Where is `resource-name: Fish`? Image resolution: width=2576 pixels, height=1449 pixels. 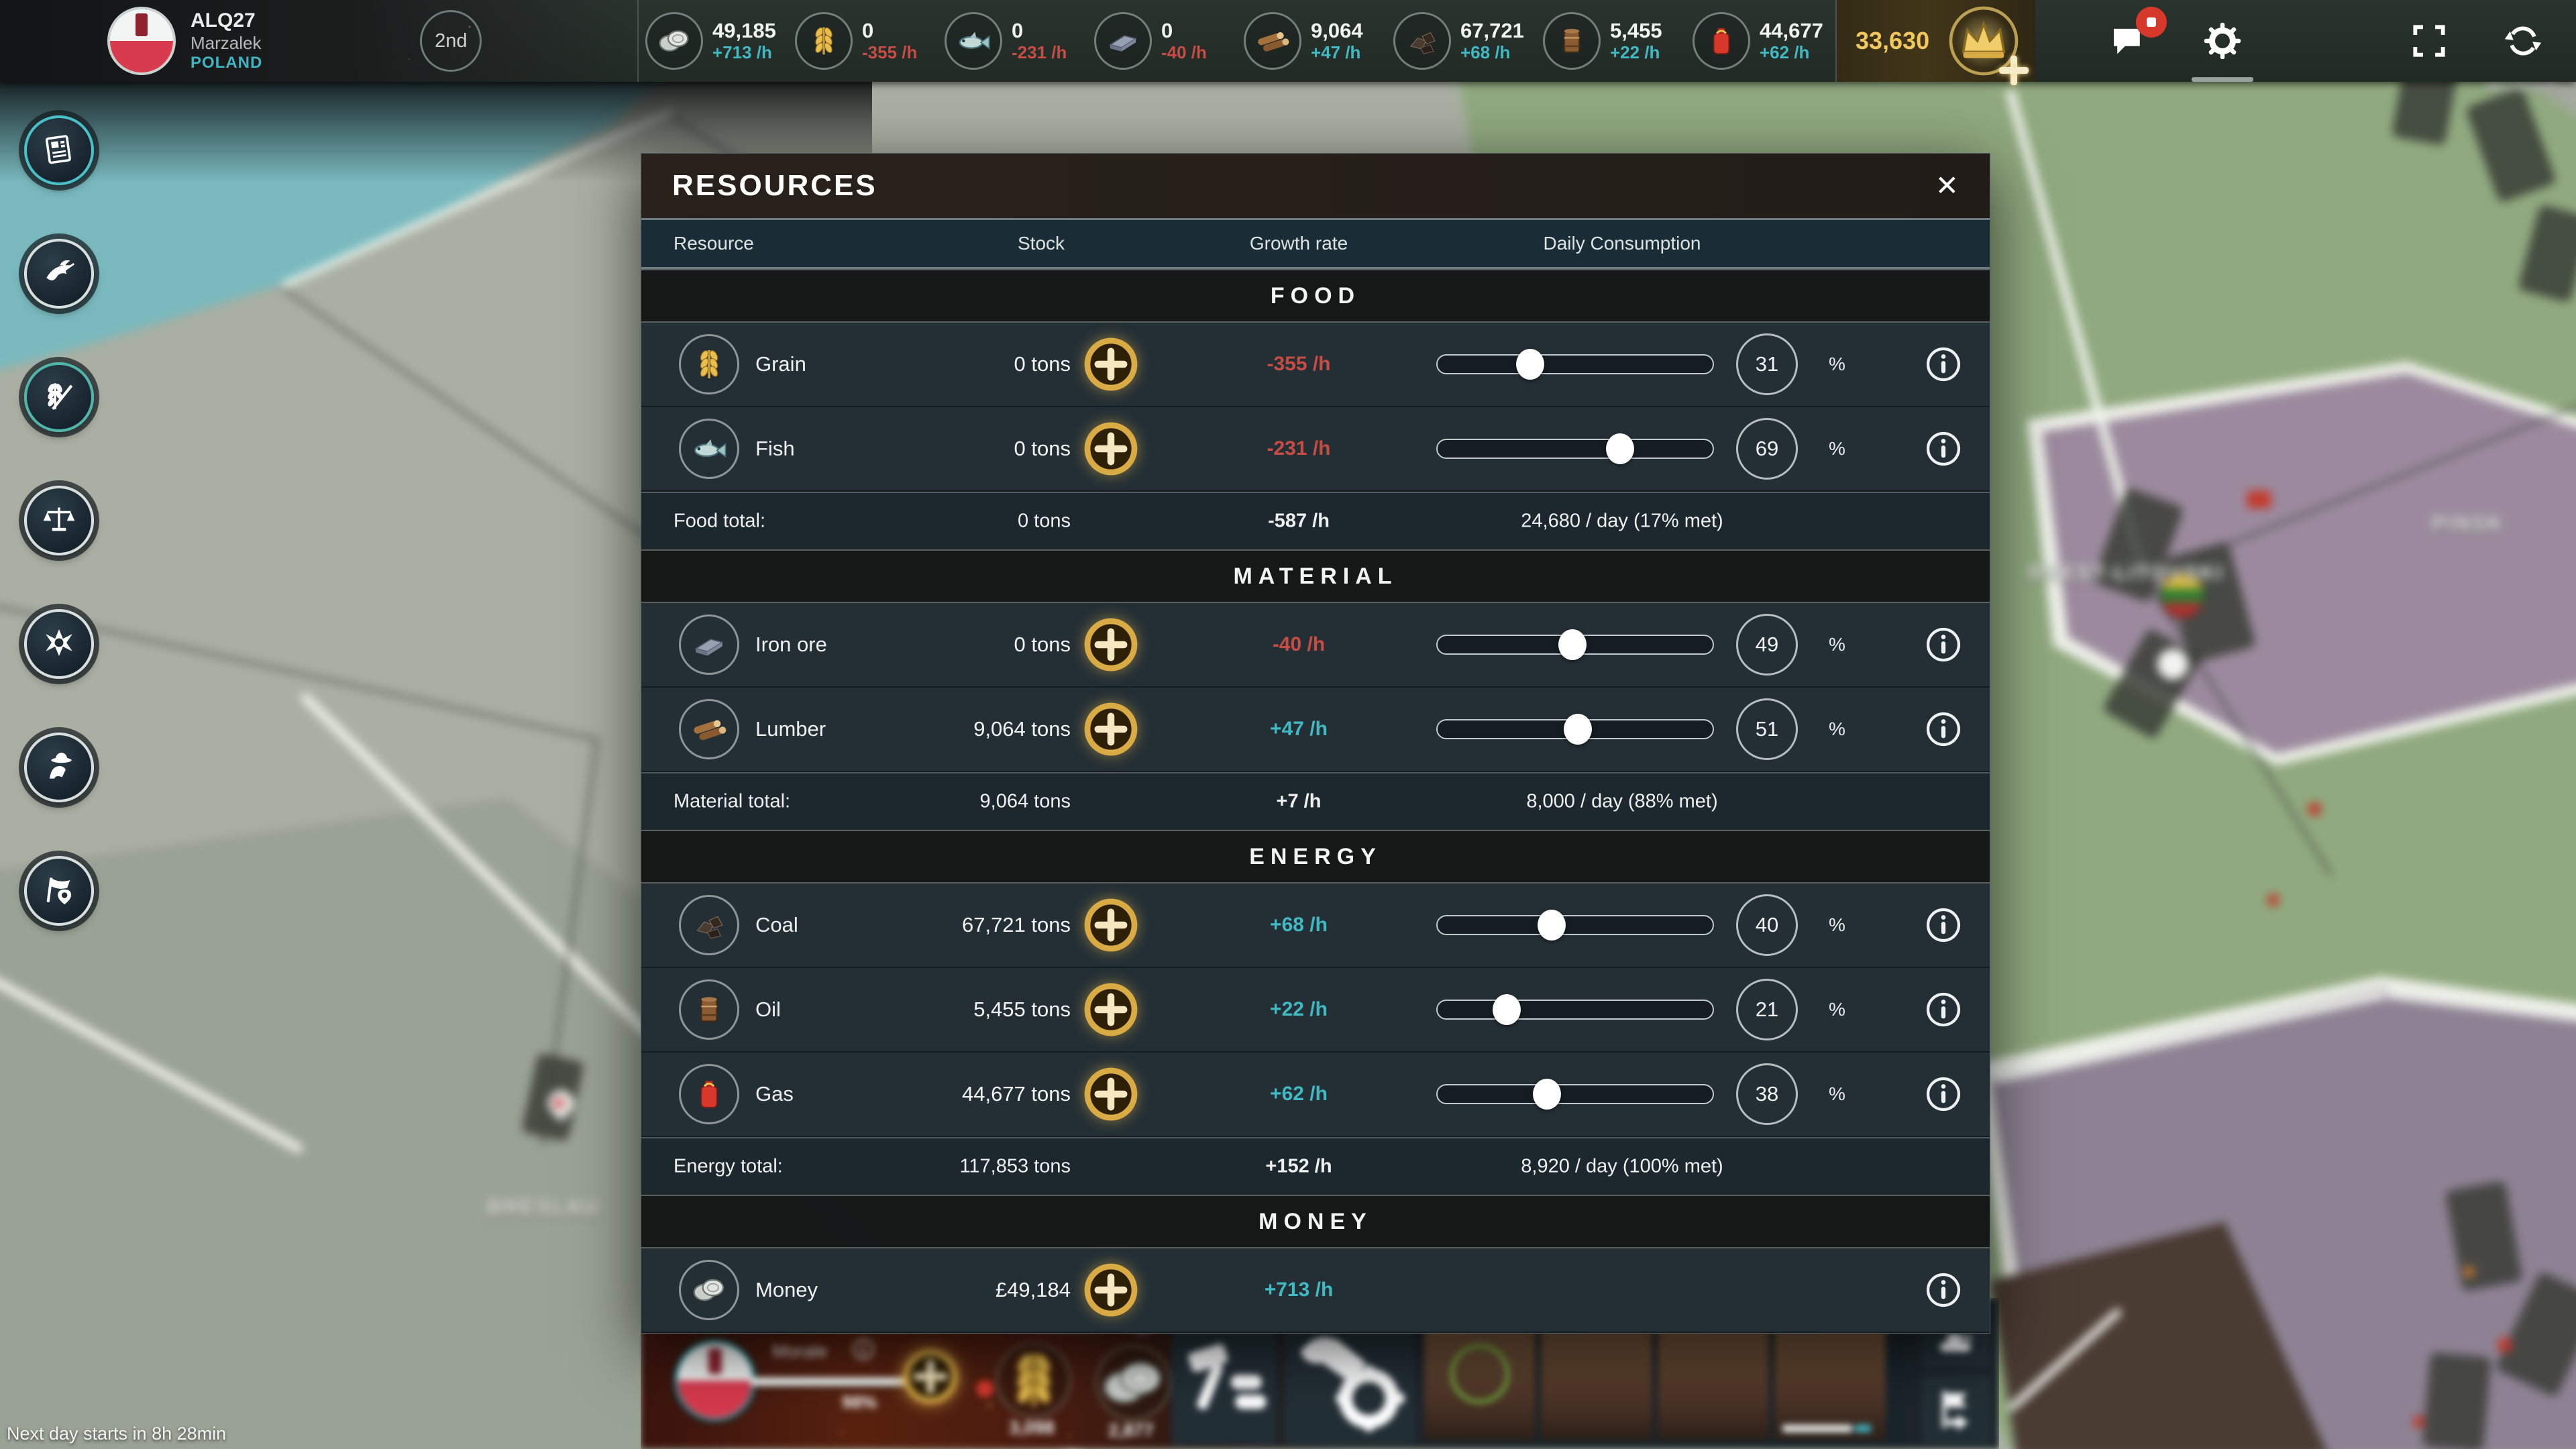 resource-name: Fish is located at coordinates (775, 448).